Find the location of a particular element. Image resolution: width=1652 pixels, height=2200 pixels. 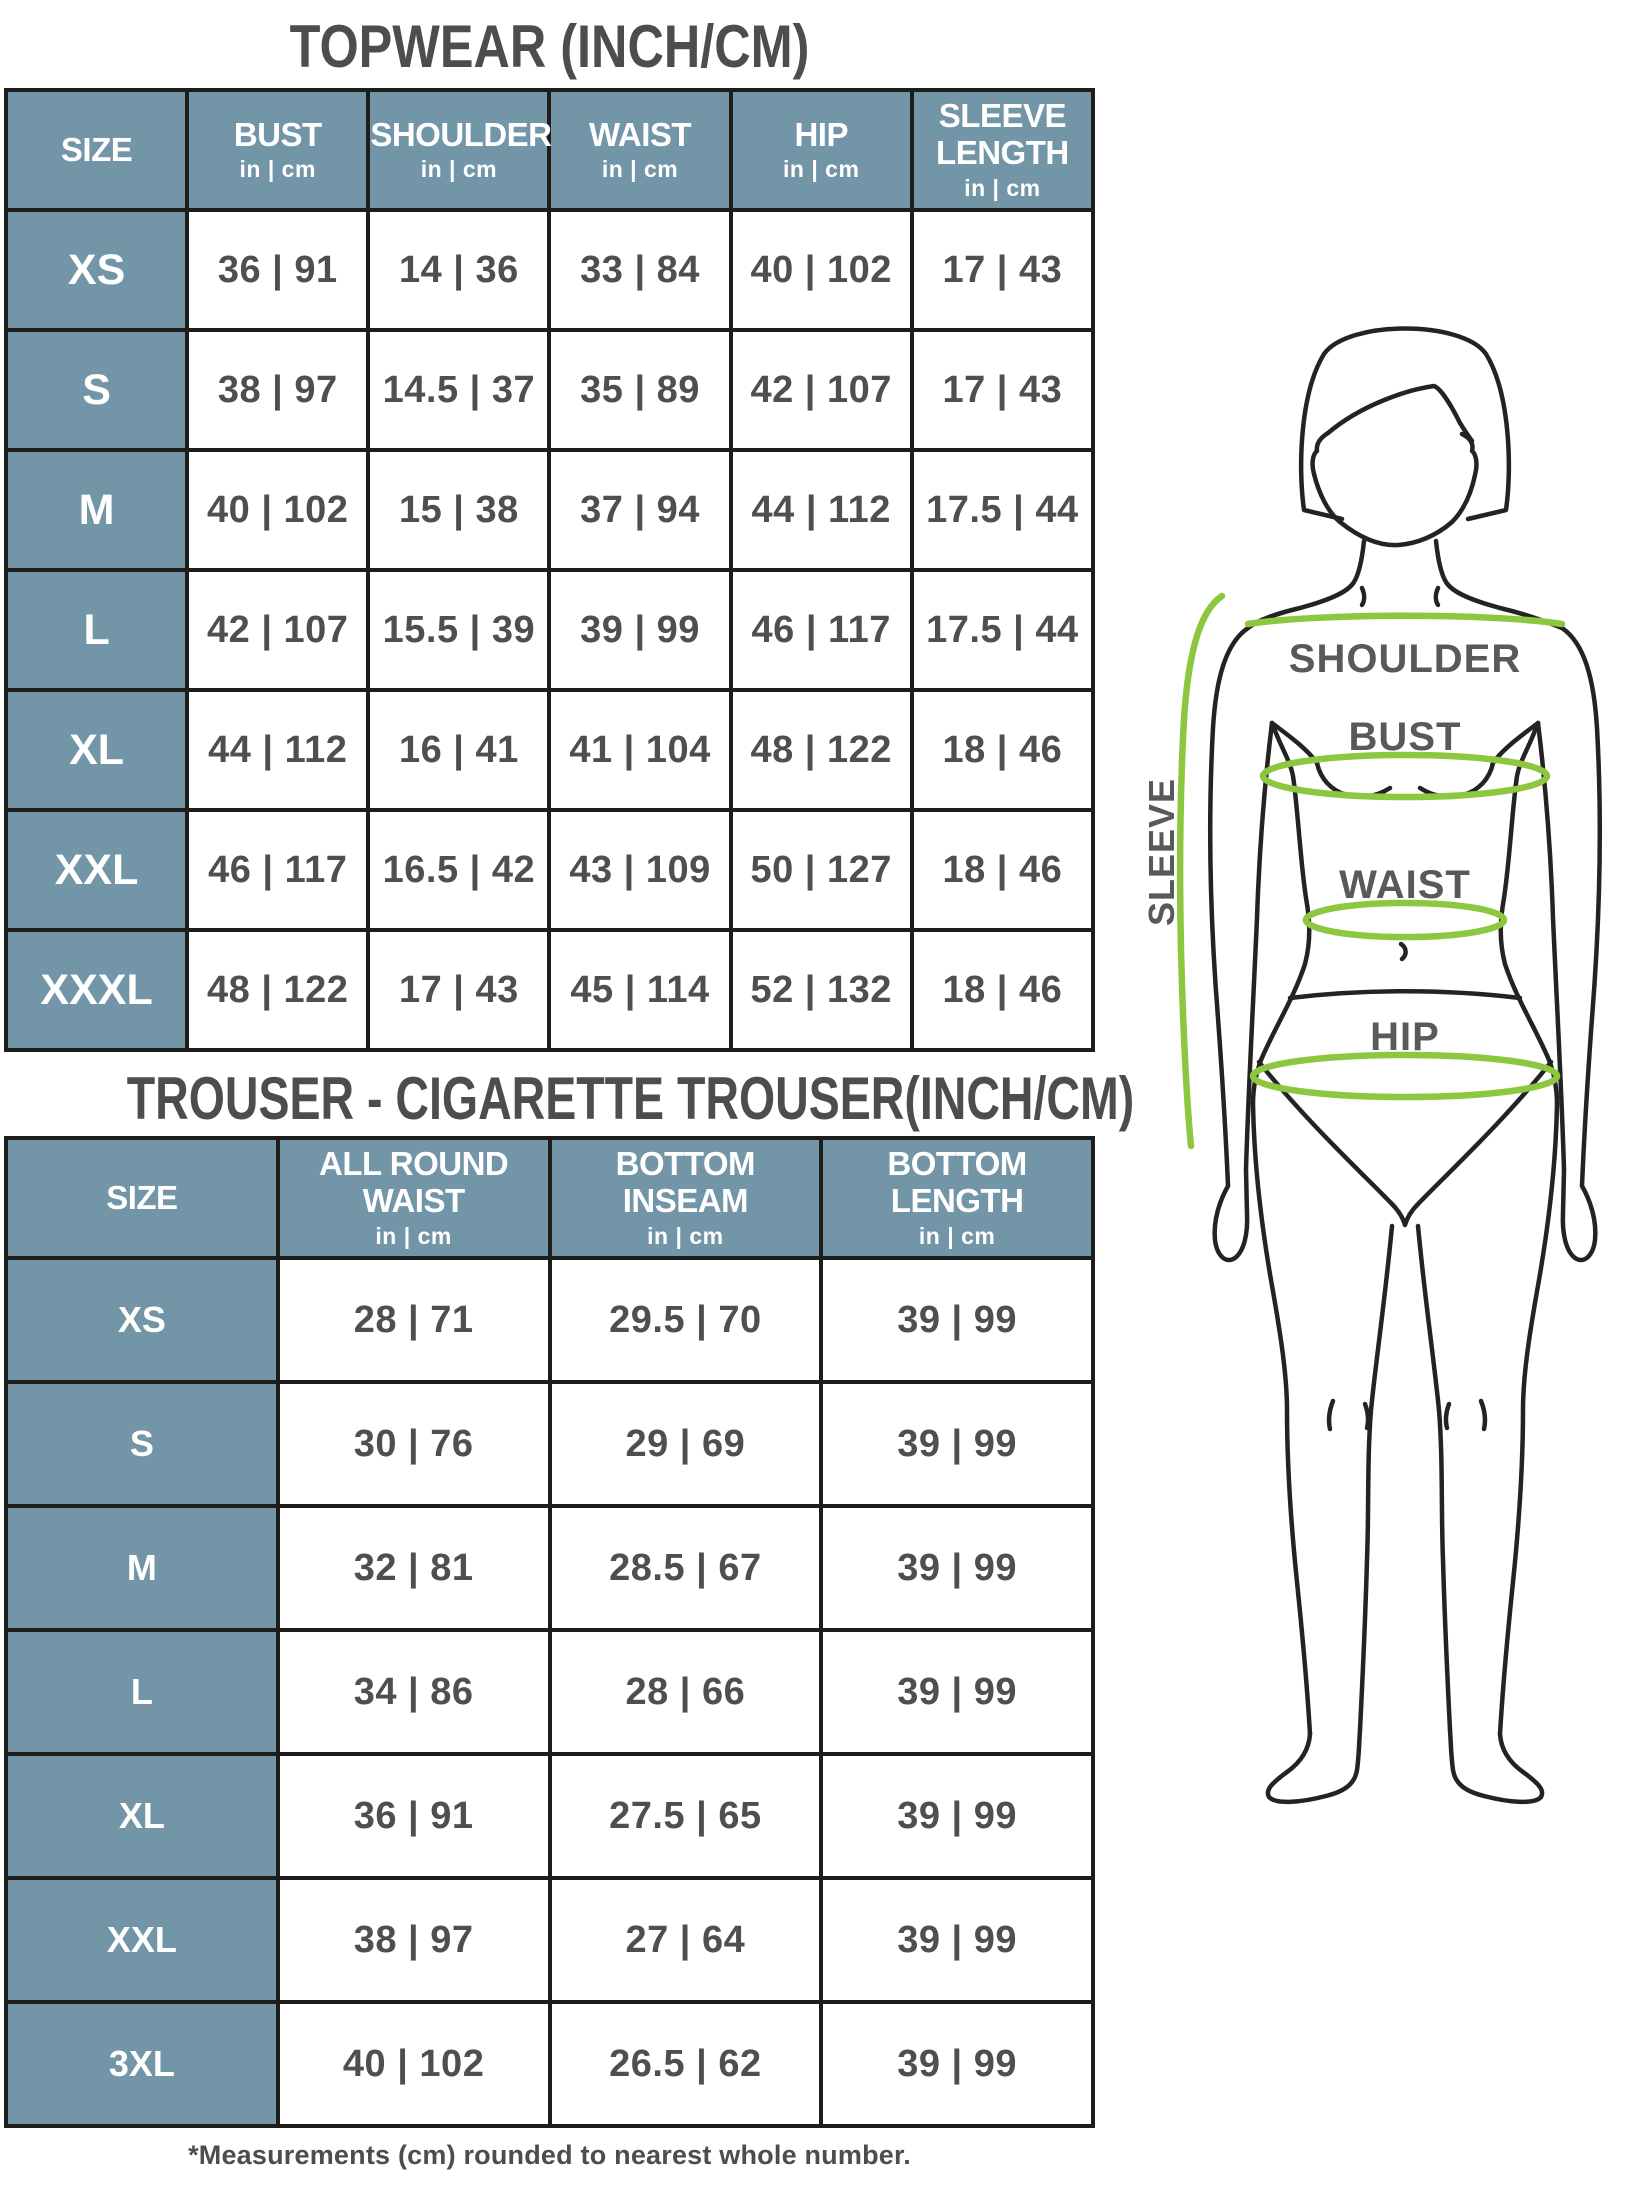

topwear-value-l-2: 15.5 | 39 is located at coordinates (459, 630).